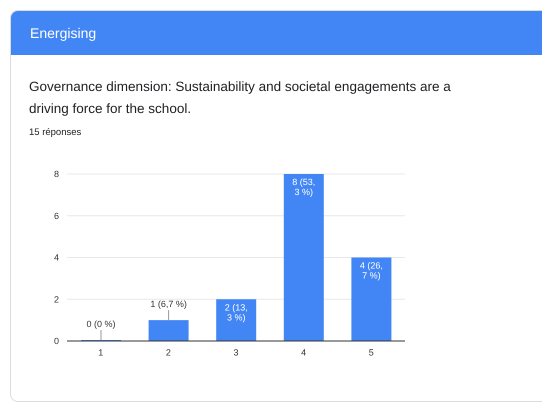 Image resolution: width=542 pixels, height=406 pixels. I want to click on chart-title: Governance dimension: Sustainability and societal engagements are a driving force for the school., so click(240, 98).